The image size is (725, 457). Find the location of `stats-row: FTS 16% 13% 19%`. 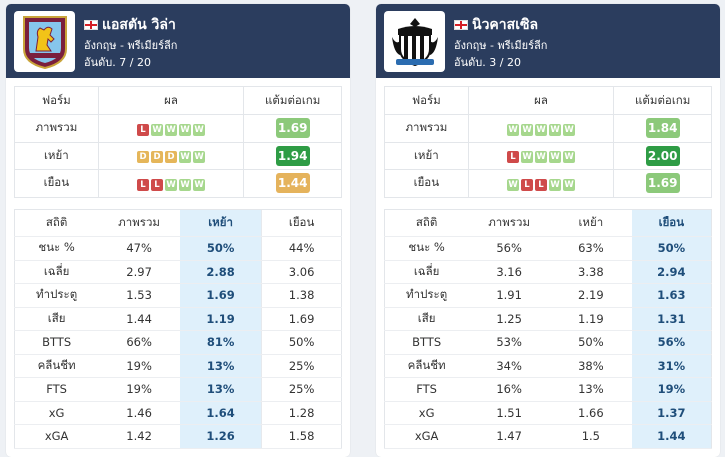

stats-row: FTS 16% 13% 19% is located at coordinates (548, 389).